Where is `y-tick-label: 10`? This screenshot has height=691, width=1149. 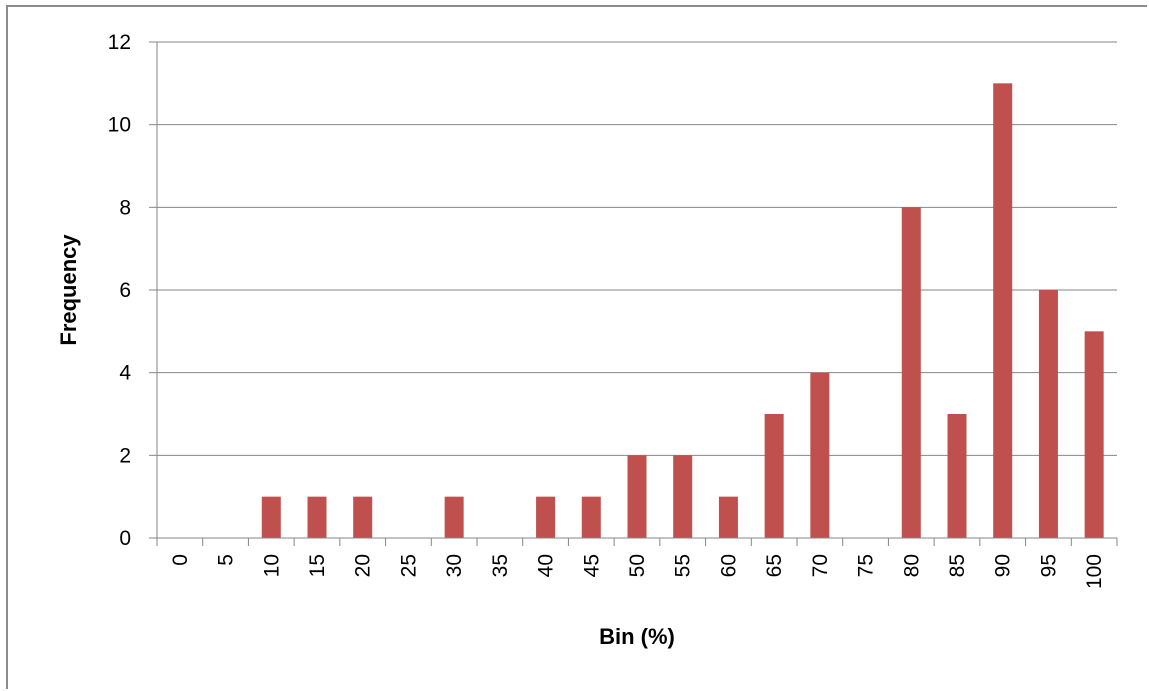
y-tick-label: 10 is located at coordinates (119, 125).